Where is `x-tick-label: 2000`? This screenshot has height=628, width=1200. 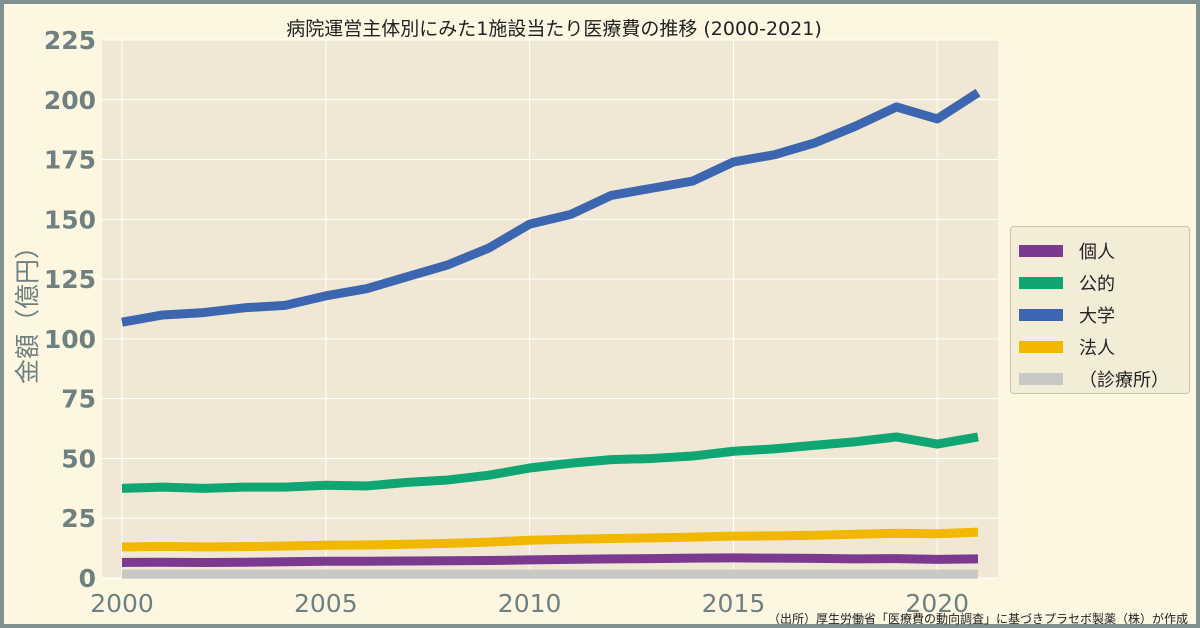 x-tick-label: 2000 is located at coordinates (122, 603).